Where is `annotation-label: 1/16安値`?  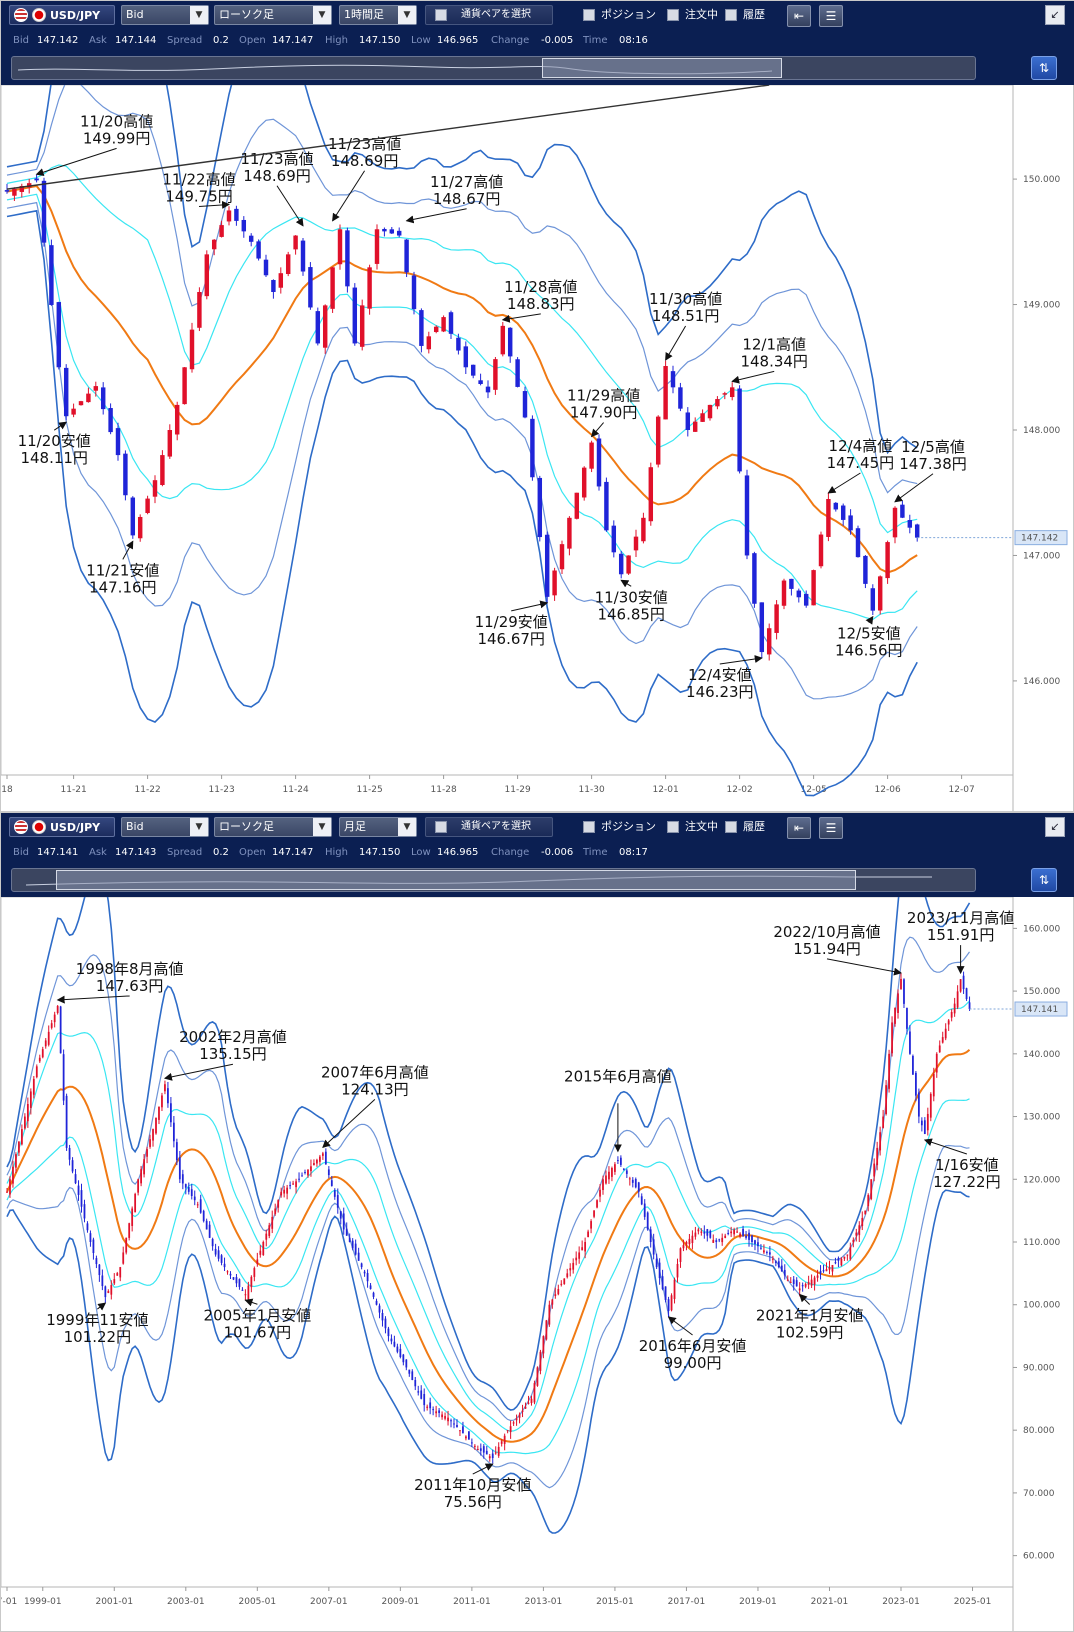 annotation-label: 1/16安値 is located at coordinates (967, 1165).